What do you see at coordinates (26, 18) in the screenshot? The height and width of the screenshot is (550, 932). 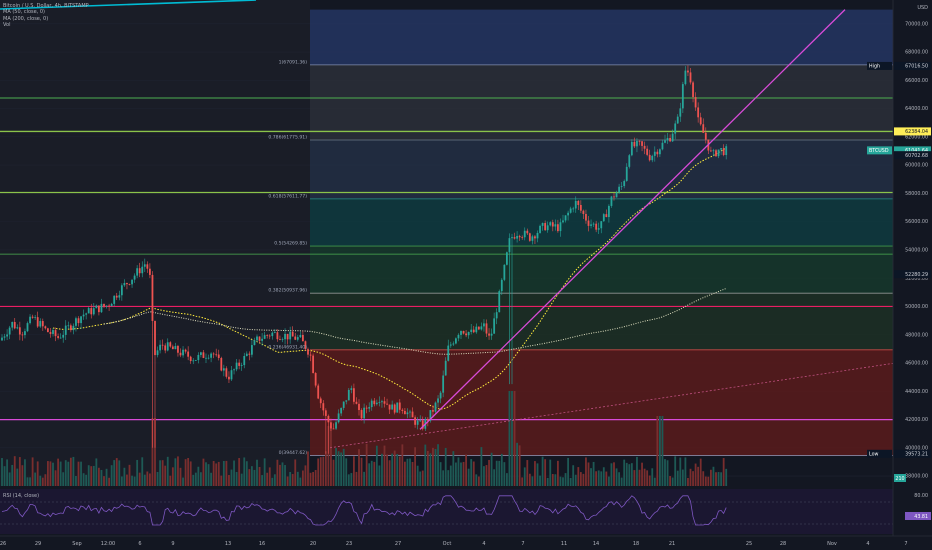 I see `legend-ma-200: MA (200, close, 0)` at bounding box center [26, 18].